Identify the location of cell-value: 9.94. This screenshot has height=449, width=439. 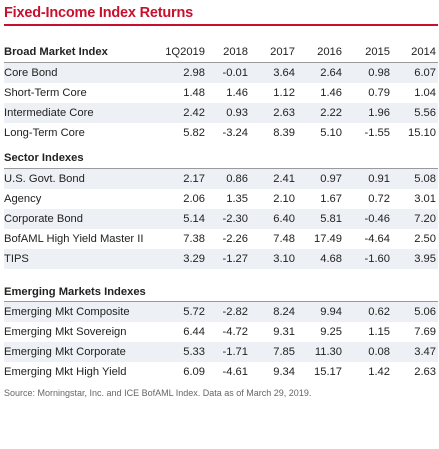
(331, 312).